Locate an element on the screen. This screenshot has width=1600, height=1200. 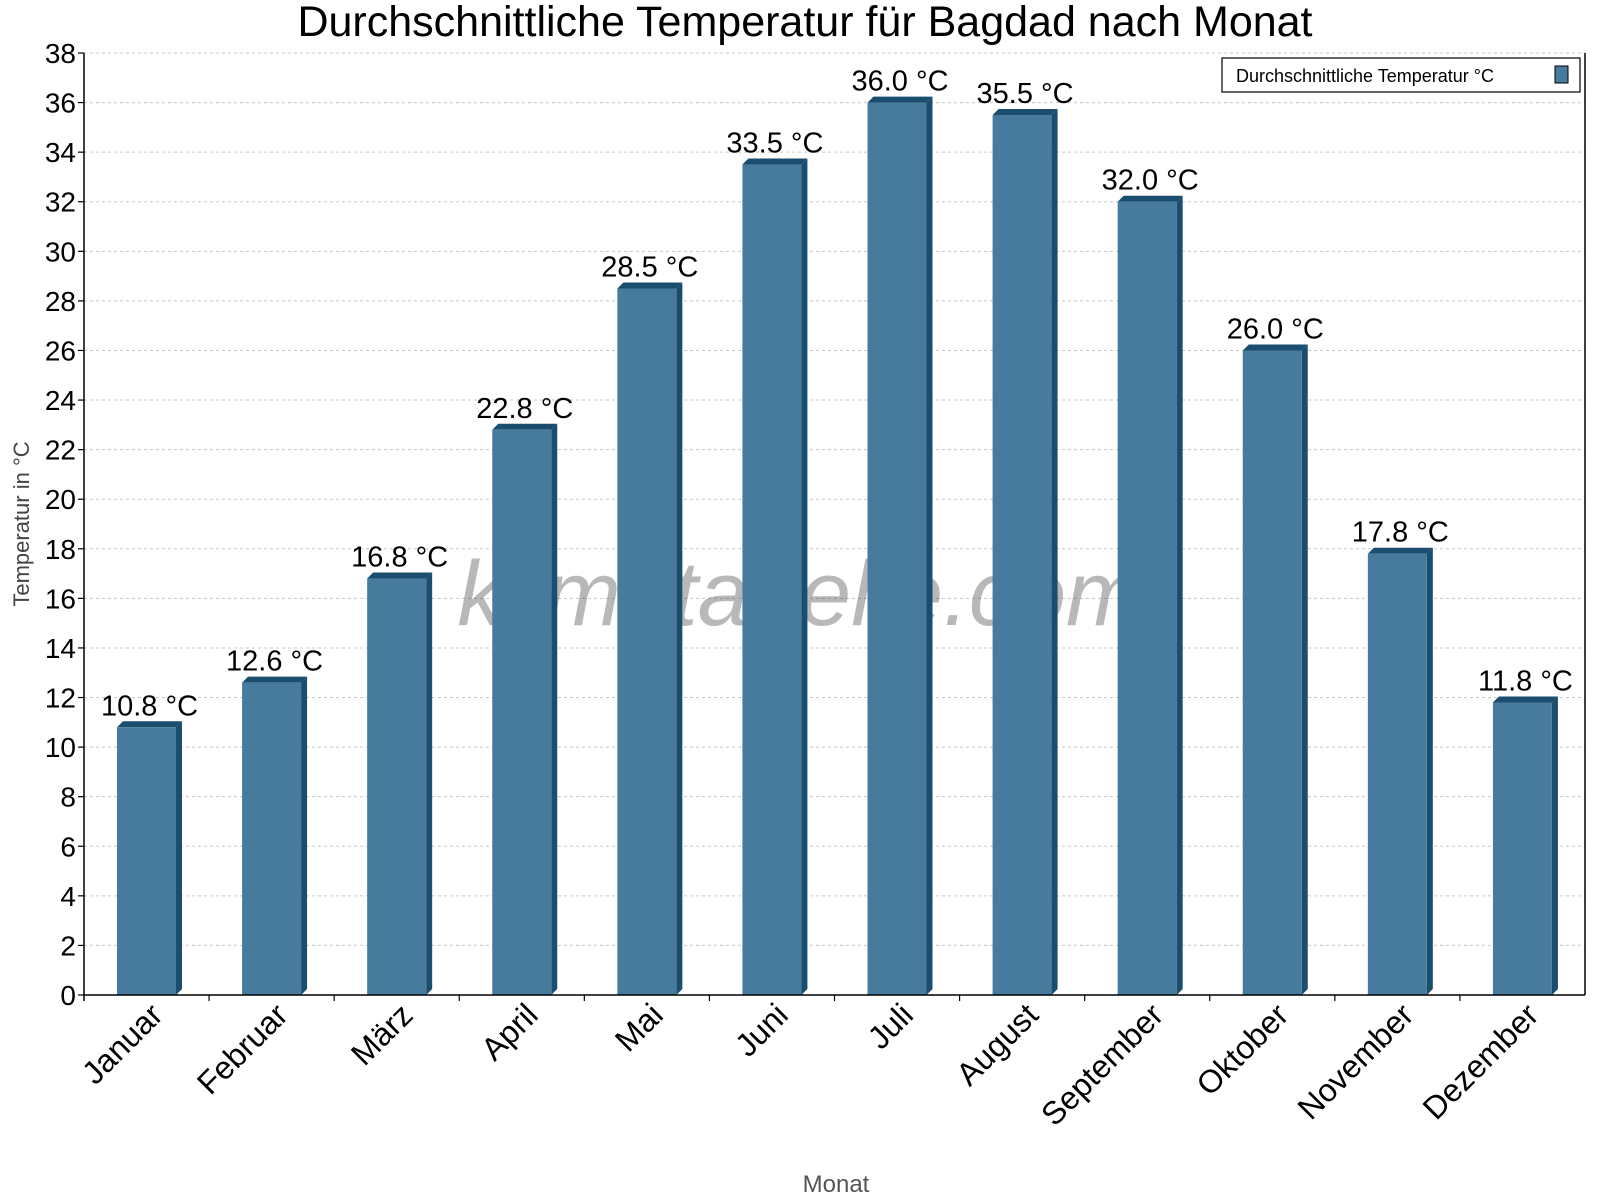
y-tick-label: 4 is located at coordinates (68, 896).